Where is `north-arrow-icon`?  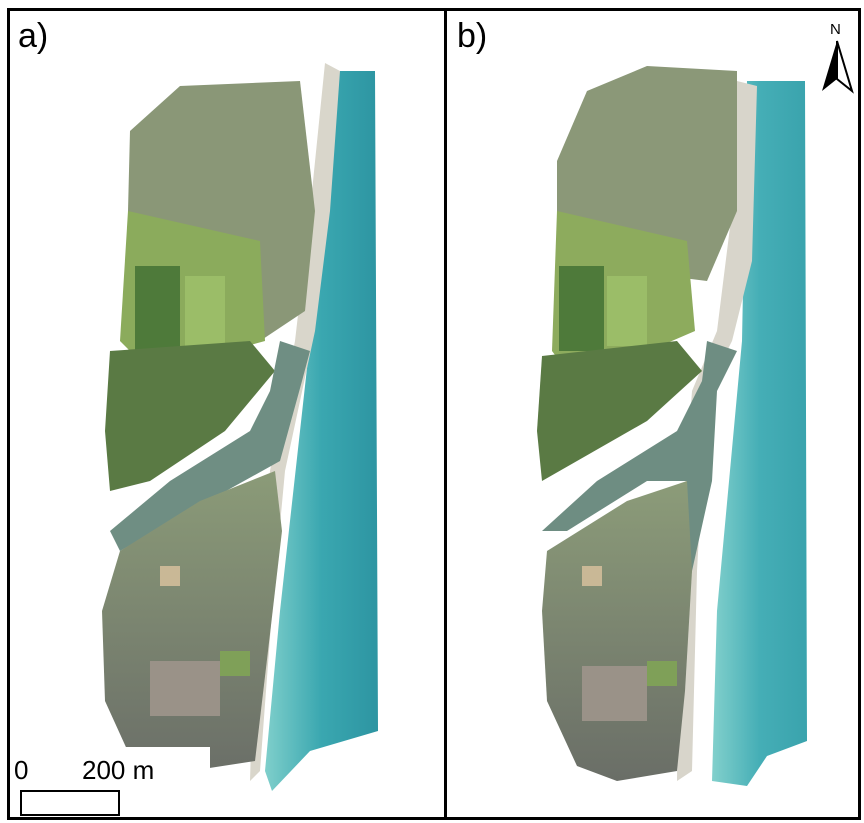
north-arrow-icon is located at coordinates (838, 67).